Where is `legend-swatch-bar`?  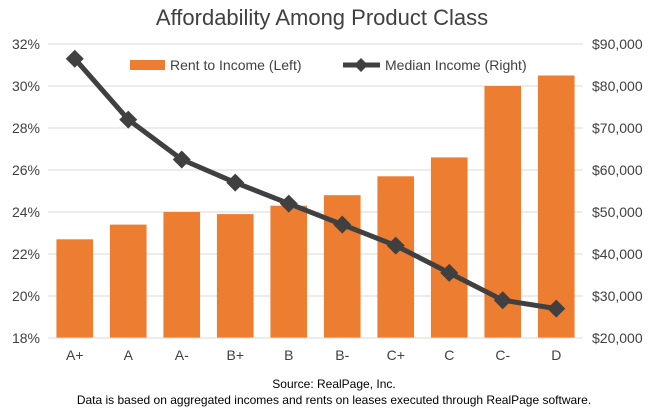 legend-swatch-bar is located at coordinates (147, 65).